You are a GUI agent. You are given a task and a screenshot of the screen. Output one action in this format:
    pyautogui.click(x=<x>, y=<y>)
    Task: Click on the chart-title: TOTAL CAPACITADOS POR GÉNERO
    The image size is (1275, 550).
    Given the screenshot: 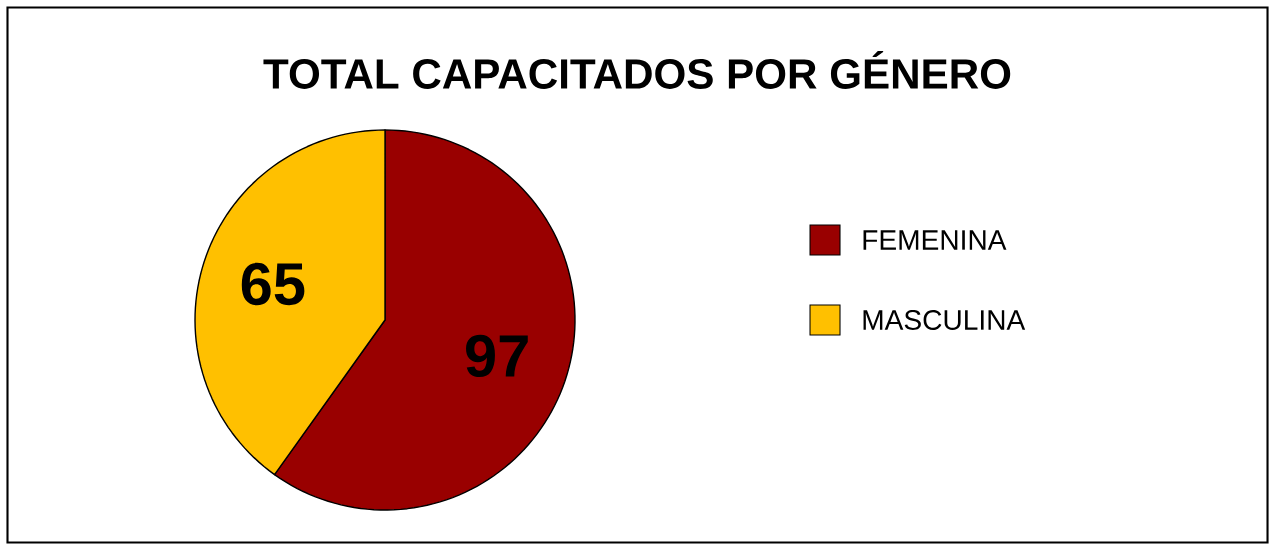 What is the action you would take?
    pyautogui.click(x=637, y=70)
    